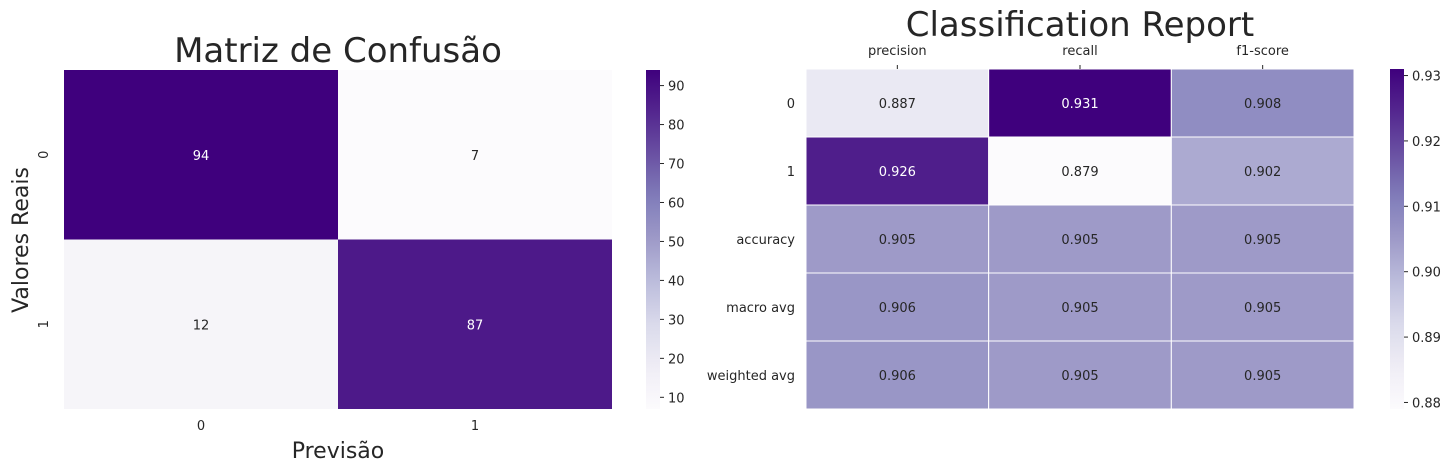 The height and width of the screenshot is (473, 1455). I want to click on cell-annotation: 12, so click(201, 325).